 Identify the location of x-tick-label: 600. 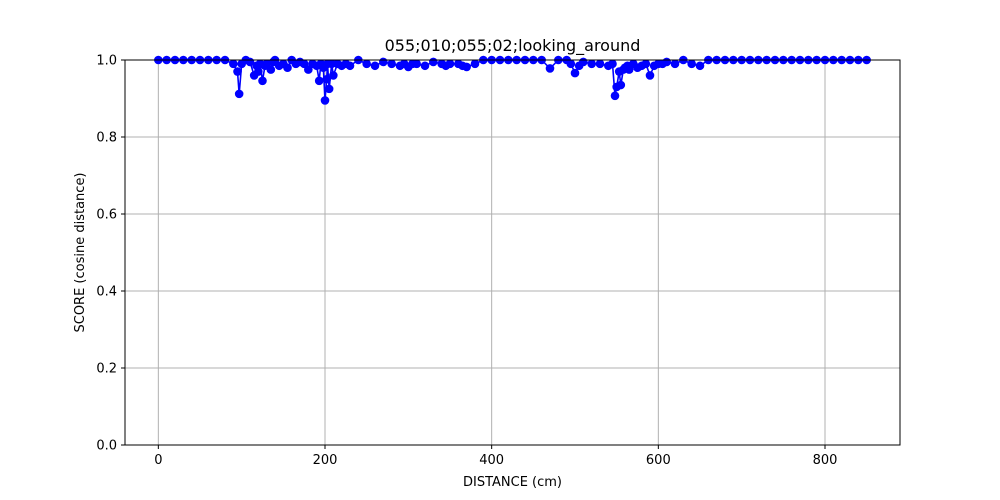
(658, 460).